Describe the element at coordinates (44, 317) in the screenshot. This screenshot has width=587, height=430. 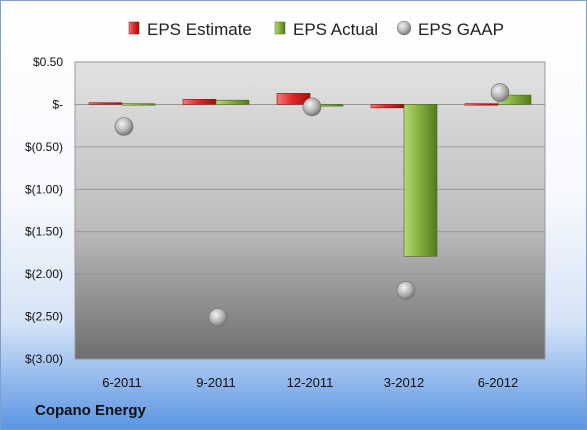
I see `y-tick-label: $(2.50)` at that location.